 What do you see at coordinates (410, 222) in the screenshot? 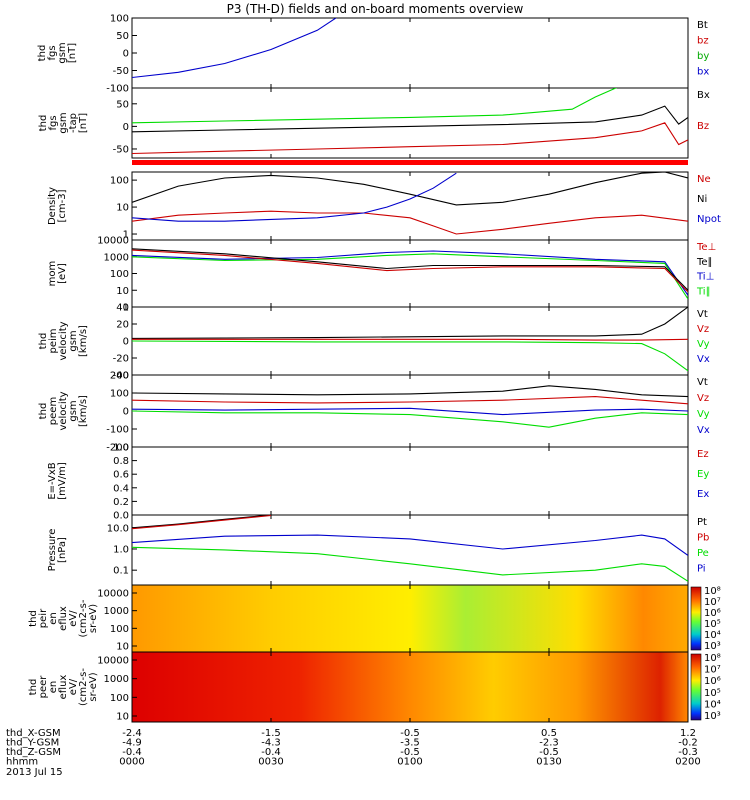
I see `series-Ne` at bounding box center [410, 222].